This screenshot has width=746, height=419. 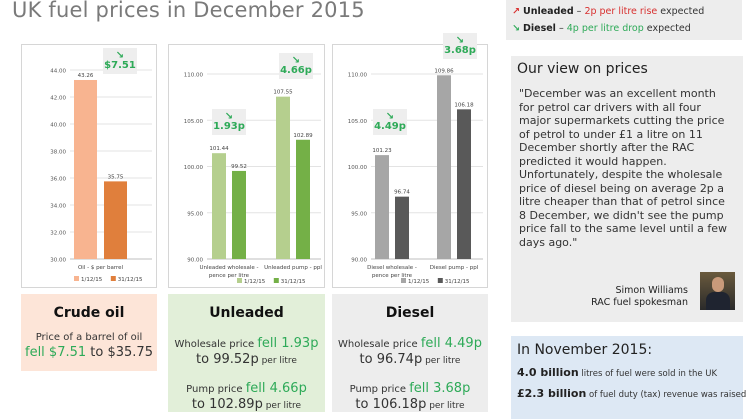 What do you see at coordinates (120, 65) in the screenshot?
I see `crude-oil-change-value: $7.51` at bounding box center [120, 65].